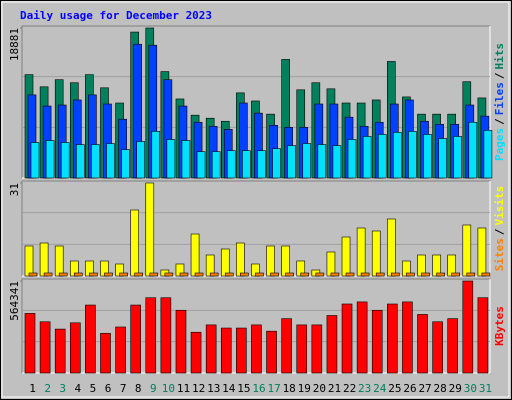 This screenshot has width=512, height=400. What do you see at coordinates (455, 388) in the screenshot?
I see `x-tick-label: 29` at bounding box center [455, 388].